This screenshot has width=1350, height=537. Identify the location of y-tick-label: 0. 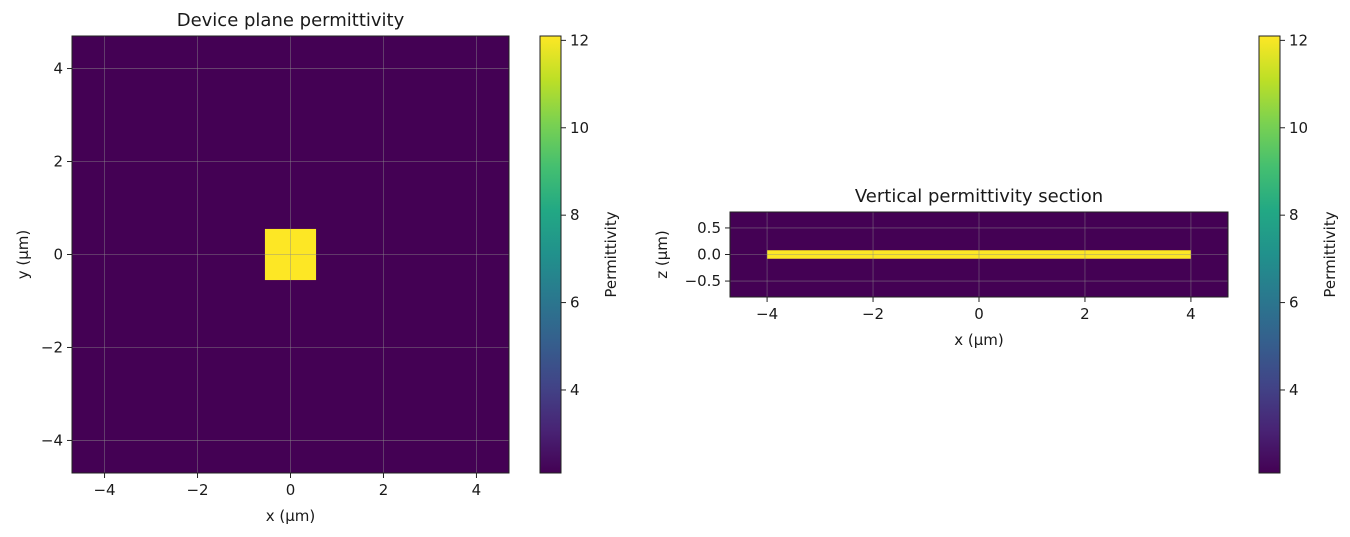
(58, 255).